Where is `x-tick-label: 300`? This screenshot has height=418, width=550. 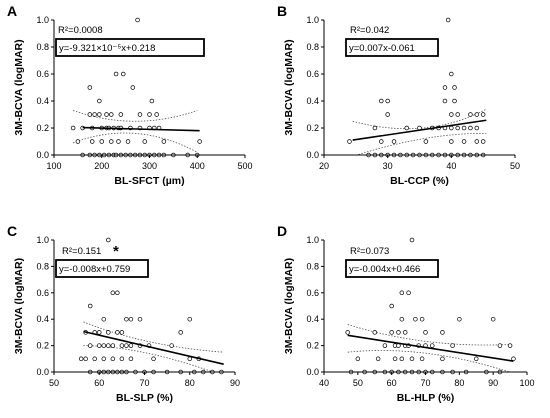 x-tick-label: 300 is located at coordinates (149, 166).